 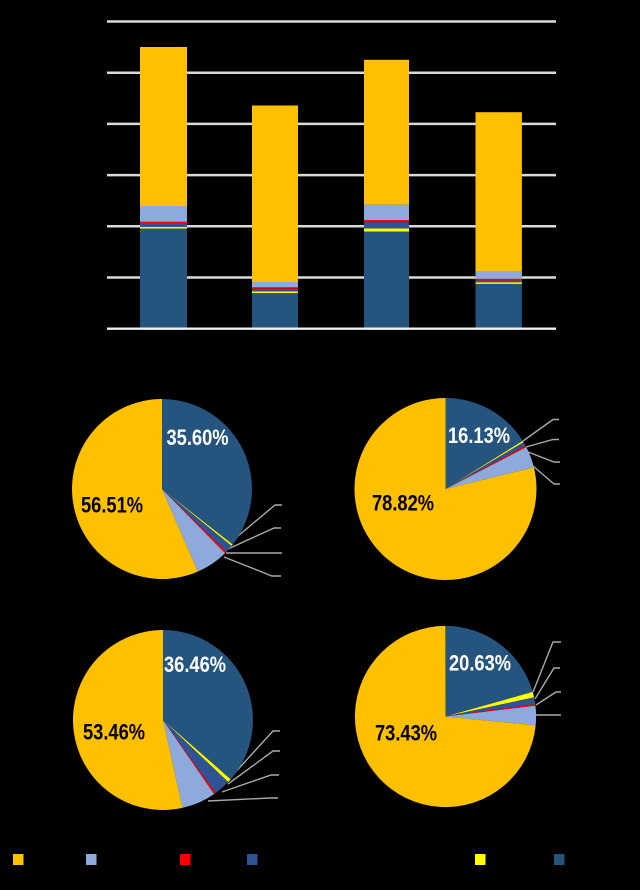 I want to click on svg-text: 35.60%, so click(x=198, y=437).